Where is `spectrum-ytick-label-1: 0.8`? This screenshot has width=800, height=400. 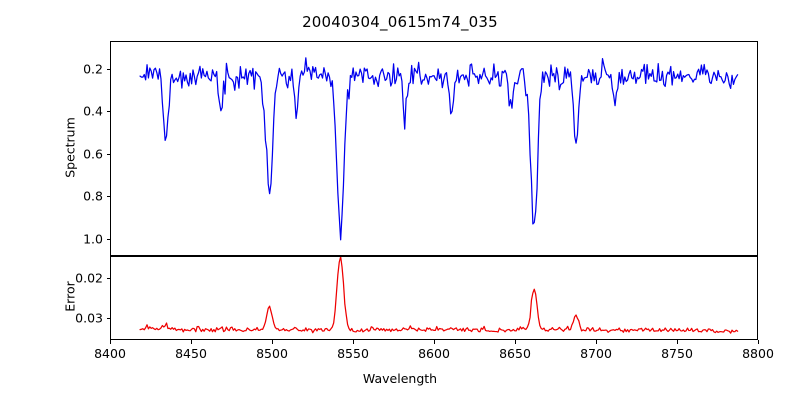 spectrum-ytick-label-1: 0.8 is located at coordinates (93, 196).